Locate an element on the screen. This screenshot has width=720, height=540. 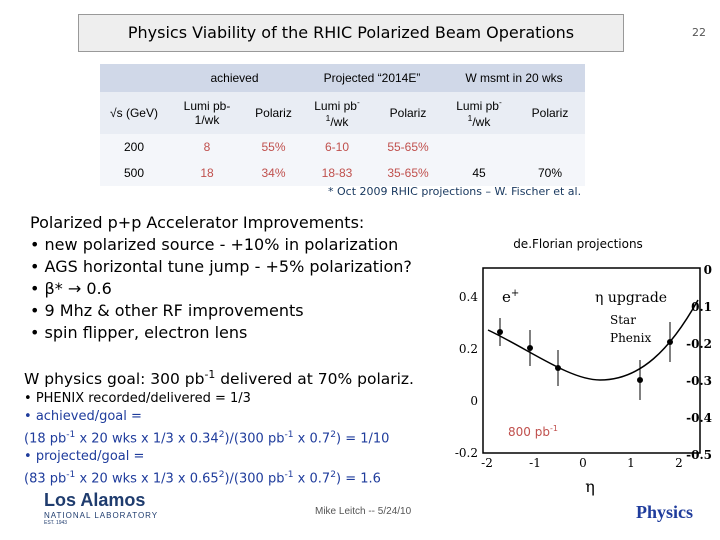
group-header: Projected “2014E” is located at coordinates (372, 78).